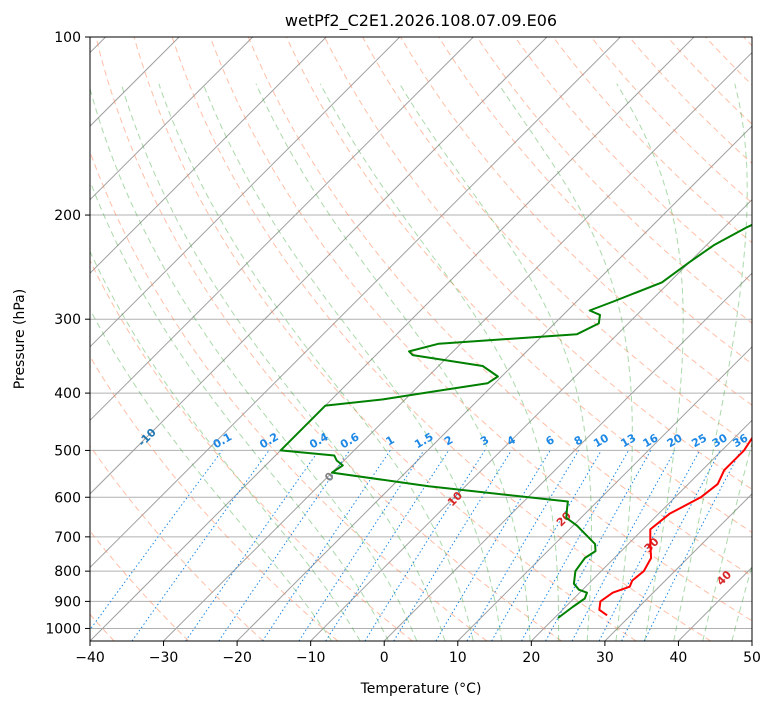 The image size is (775, 708). Describe the element at coordinates (531, 658) in the screenshot. I see `x-tick-label: 20` at that location.